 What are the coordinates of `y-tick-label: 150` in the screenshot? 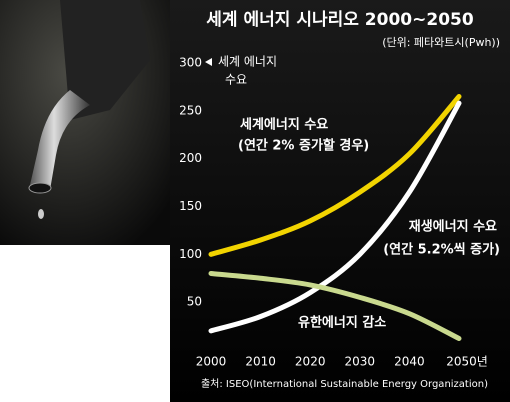 It's located at (190, 206).